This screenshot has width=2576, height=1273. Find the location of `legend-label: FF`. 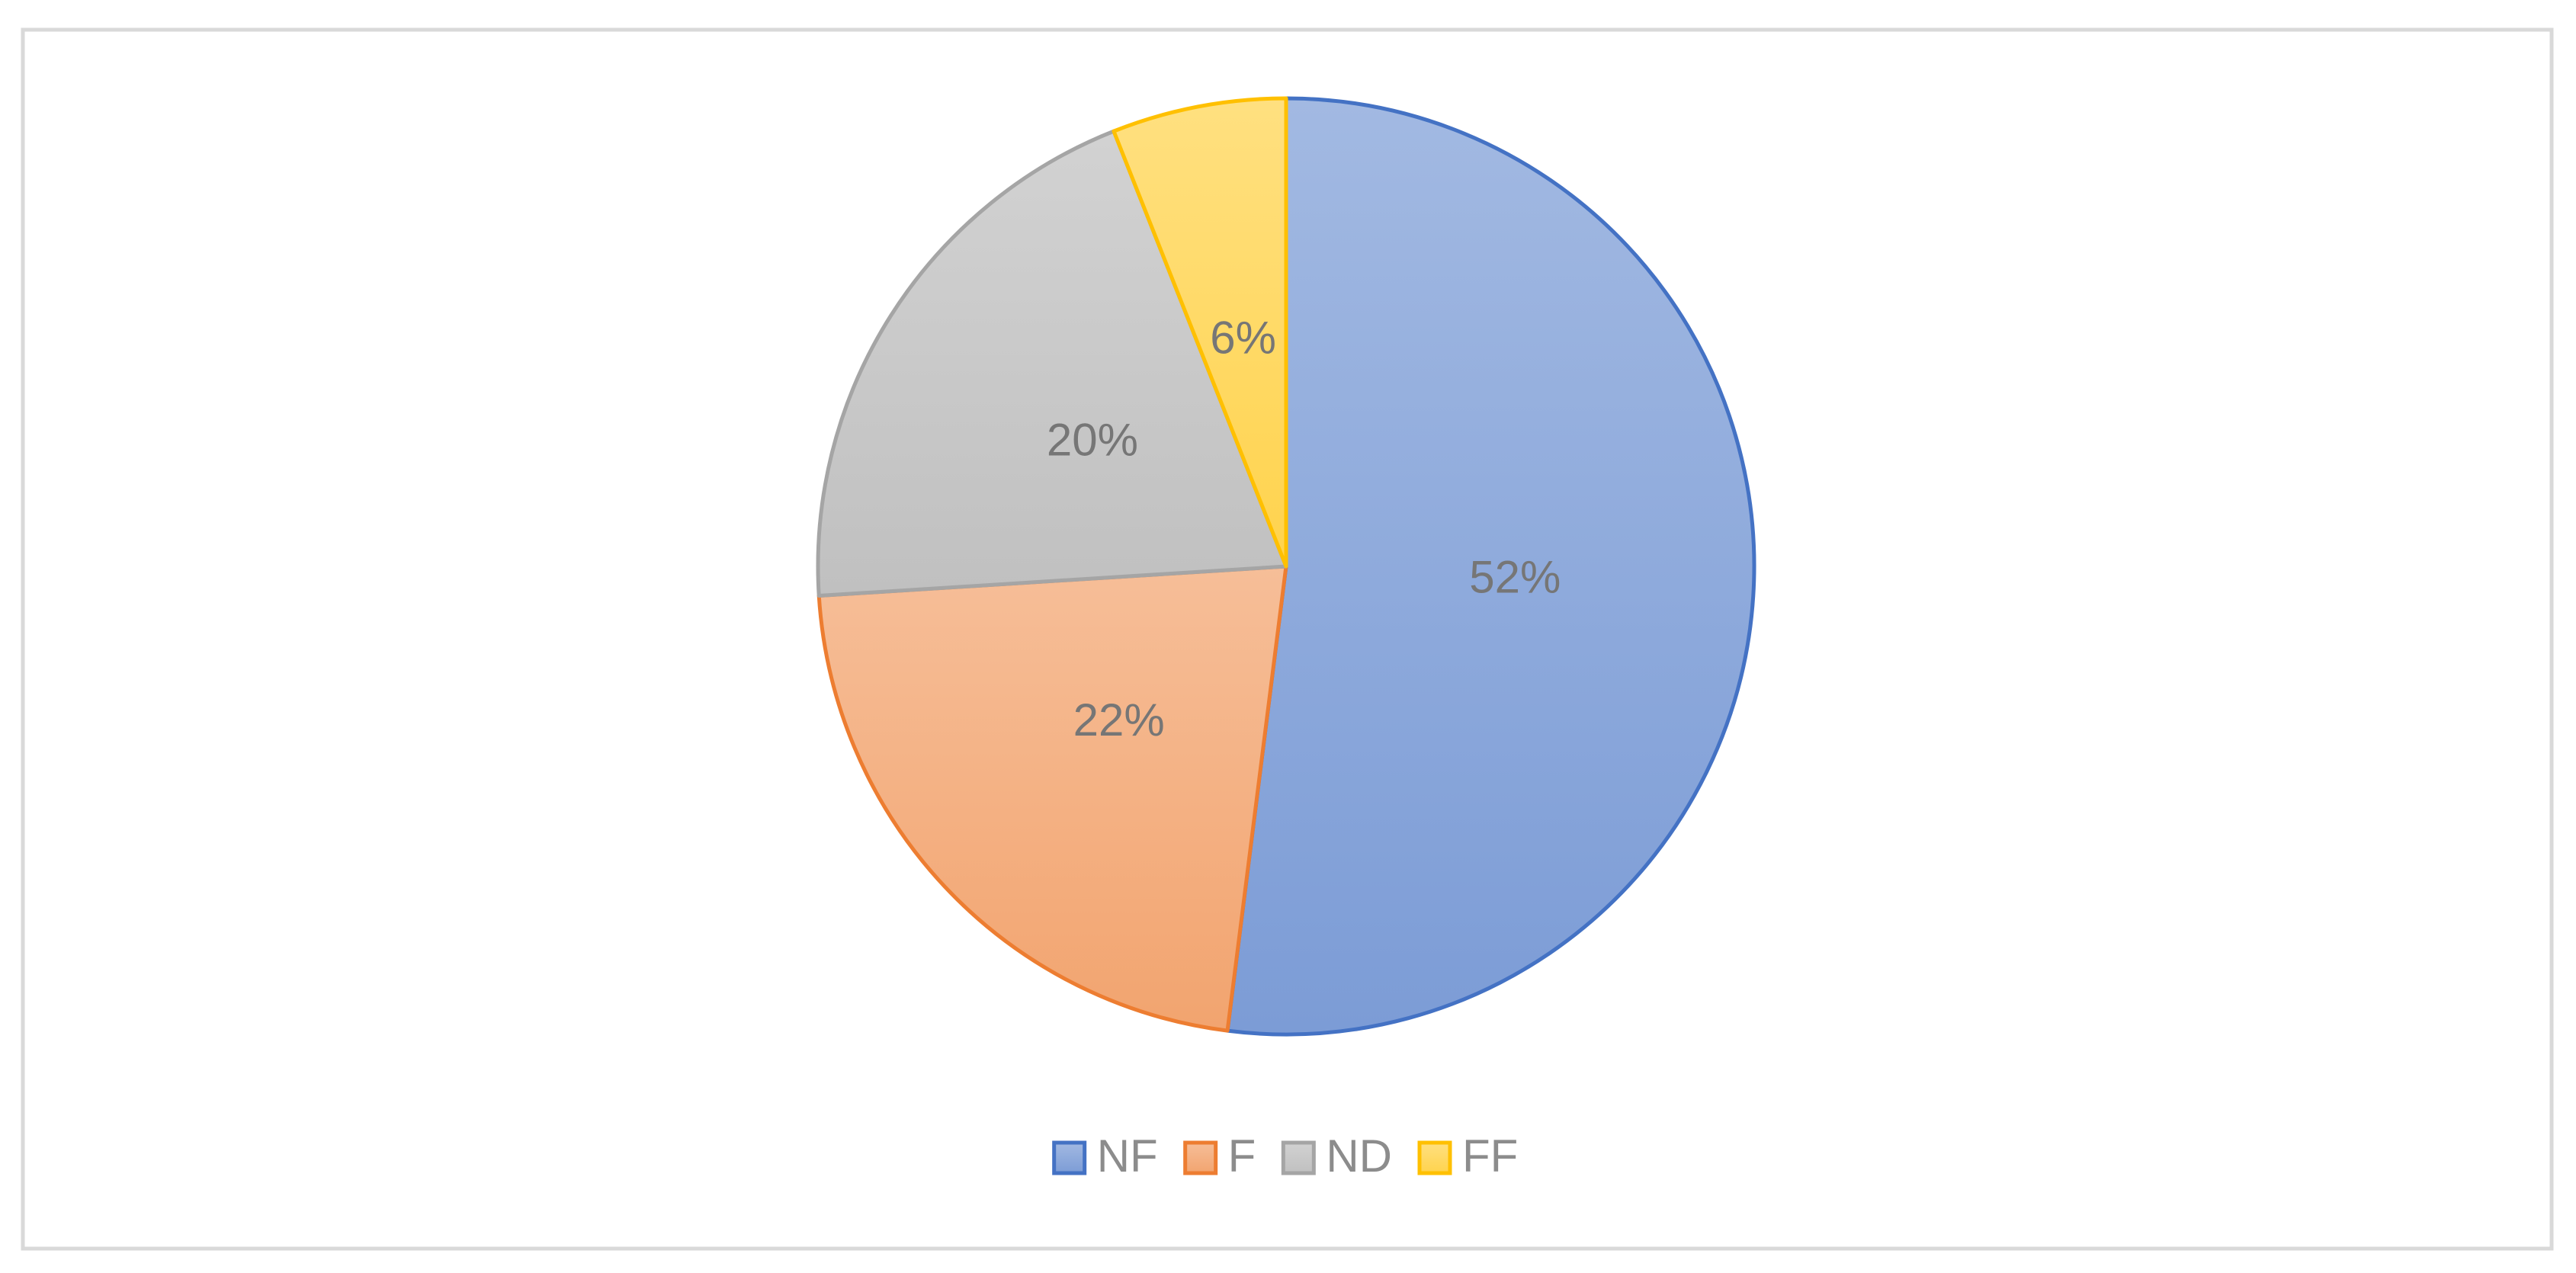

legend-label: FF is located at coordinates (1490, 1156).